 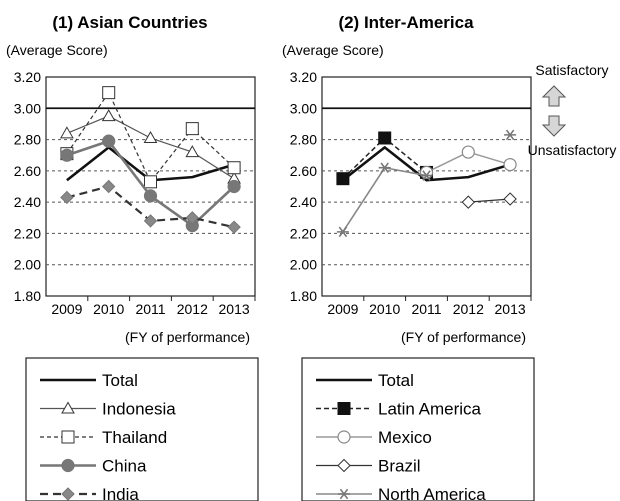 I want to click on legend-label: North America, so click(x=432, y=493).